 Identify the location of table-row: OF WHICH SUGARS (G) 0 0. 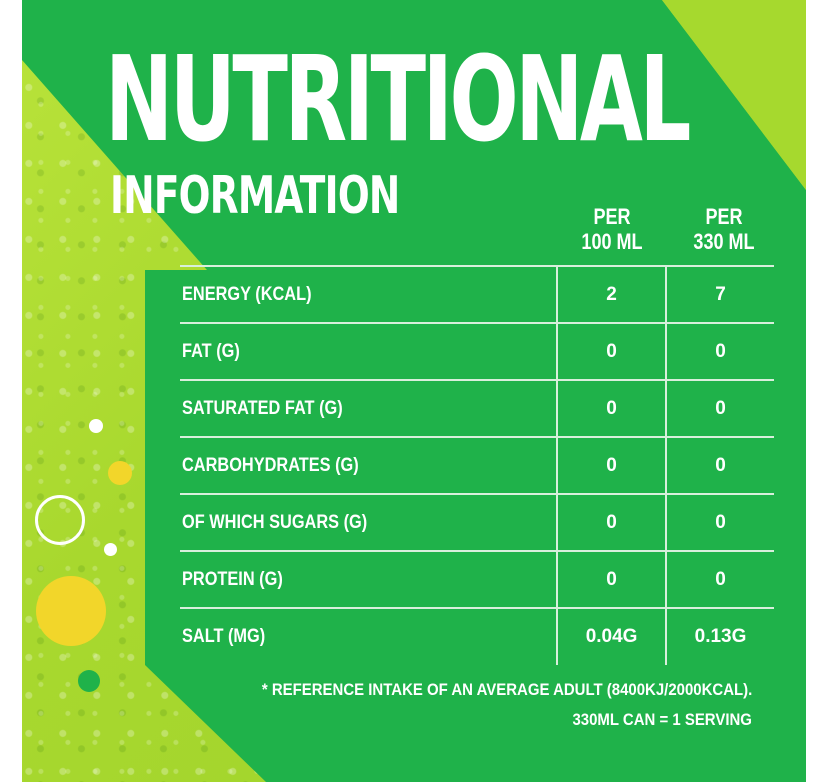
(477, 523).